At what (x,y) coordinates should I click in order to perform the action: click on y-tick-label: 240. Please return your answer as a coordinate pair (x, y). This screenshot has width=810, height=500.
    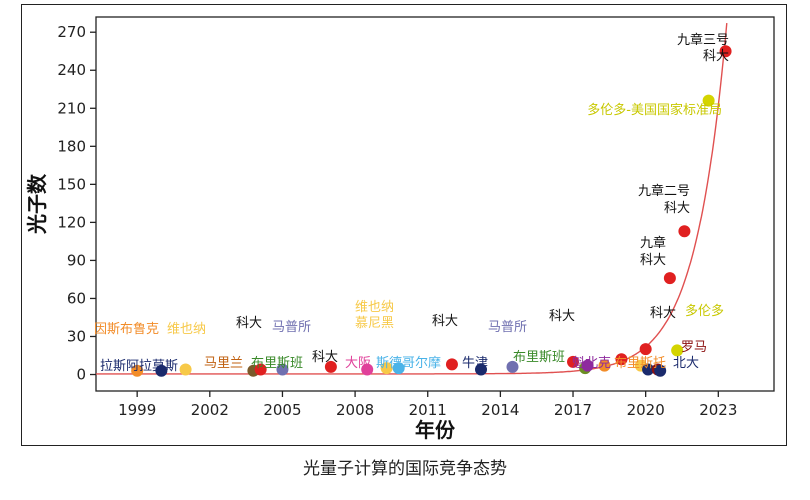
    Looking at the image, I should click on (71, 70).